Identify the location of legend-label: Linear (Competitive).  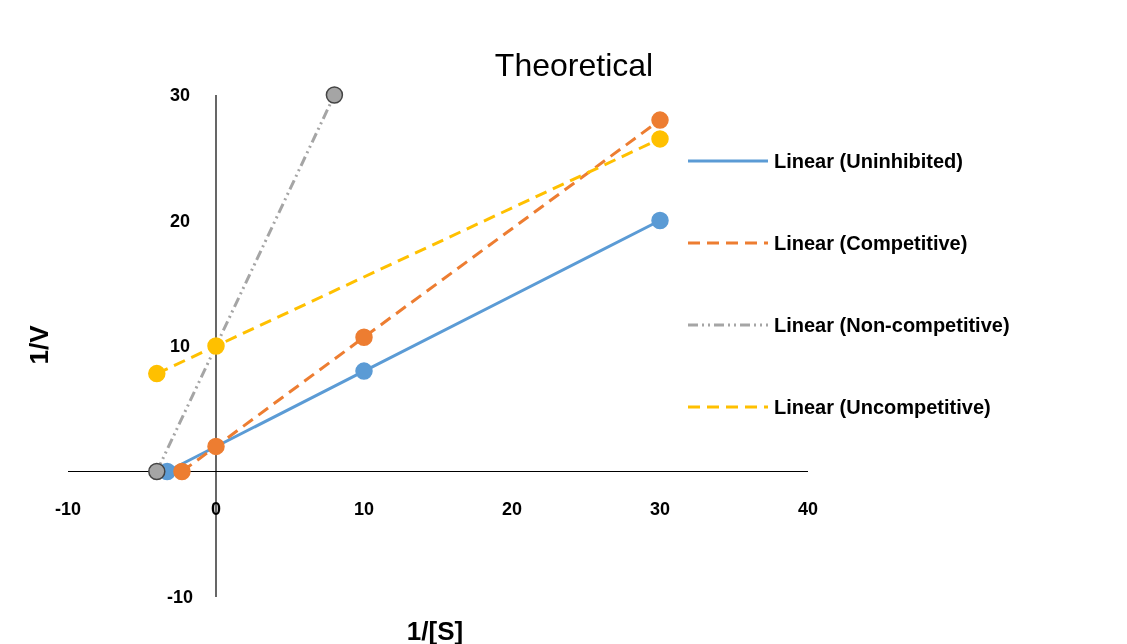
(871, 243).